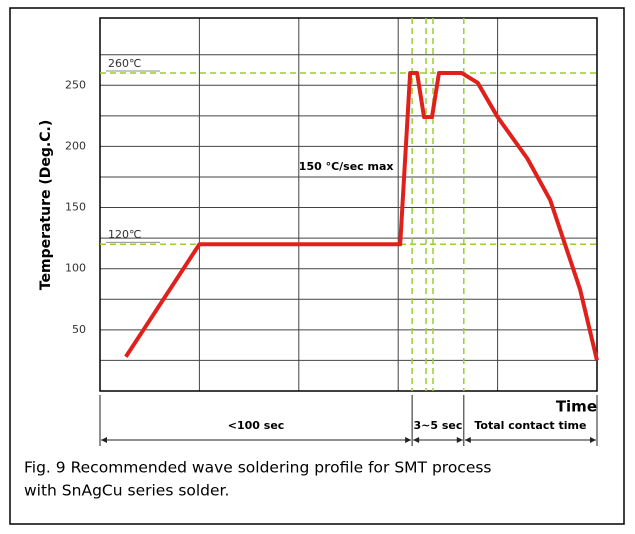  I want to click on caption-line: with SnAgCu series solder., so click(126, 491).